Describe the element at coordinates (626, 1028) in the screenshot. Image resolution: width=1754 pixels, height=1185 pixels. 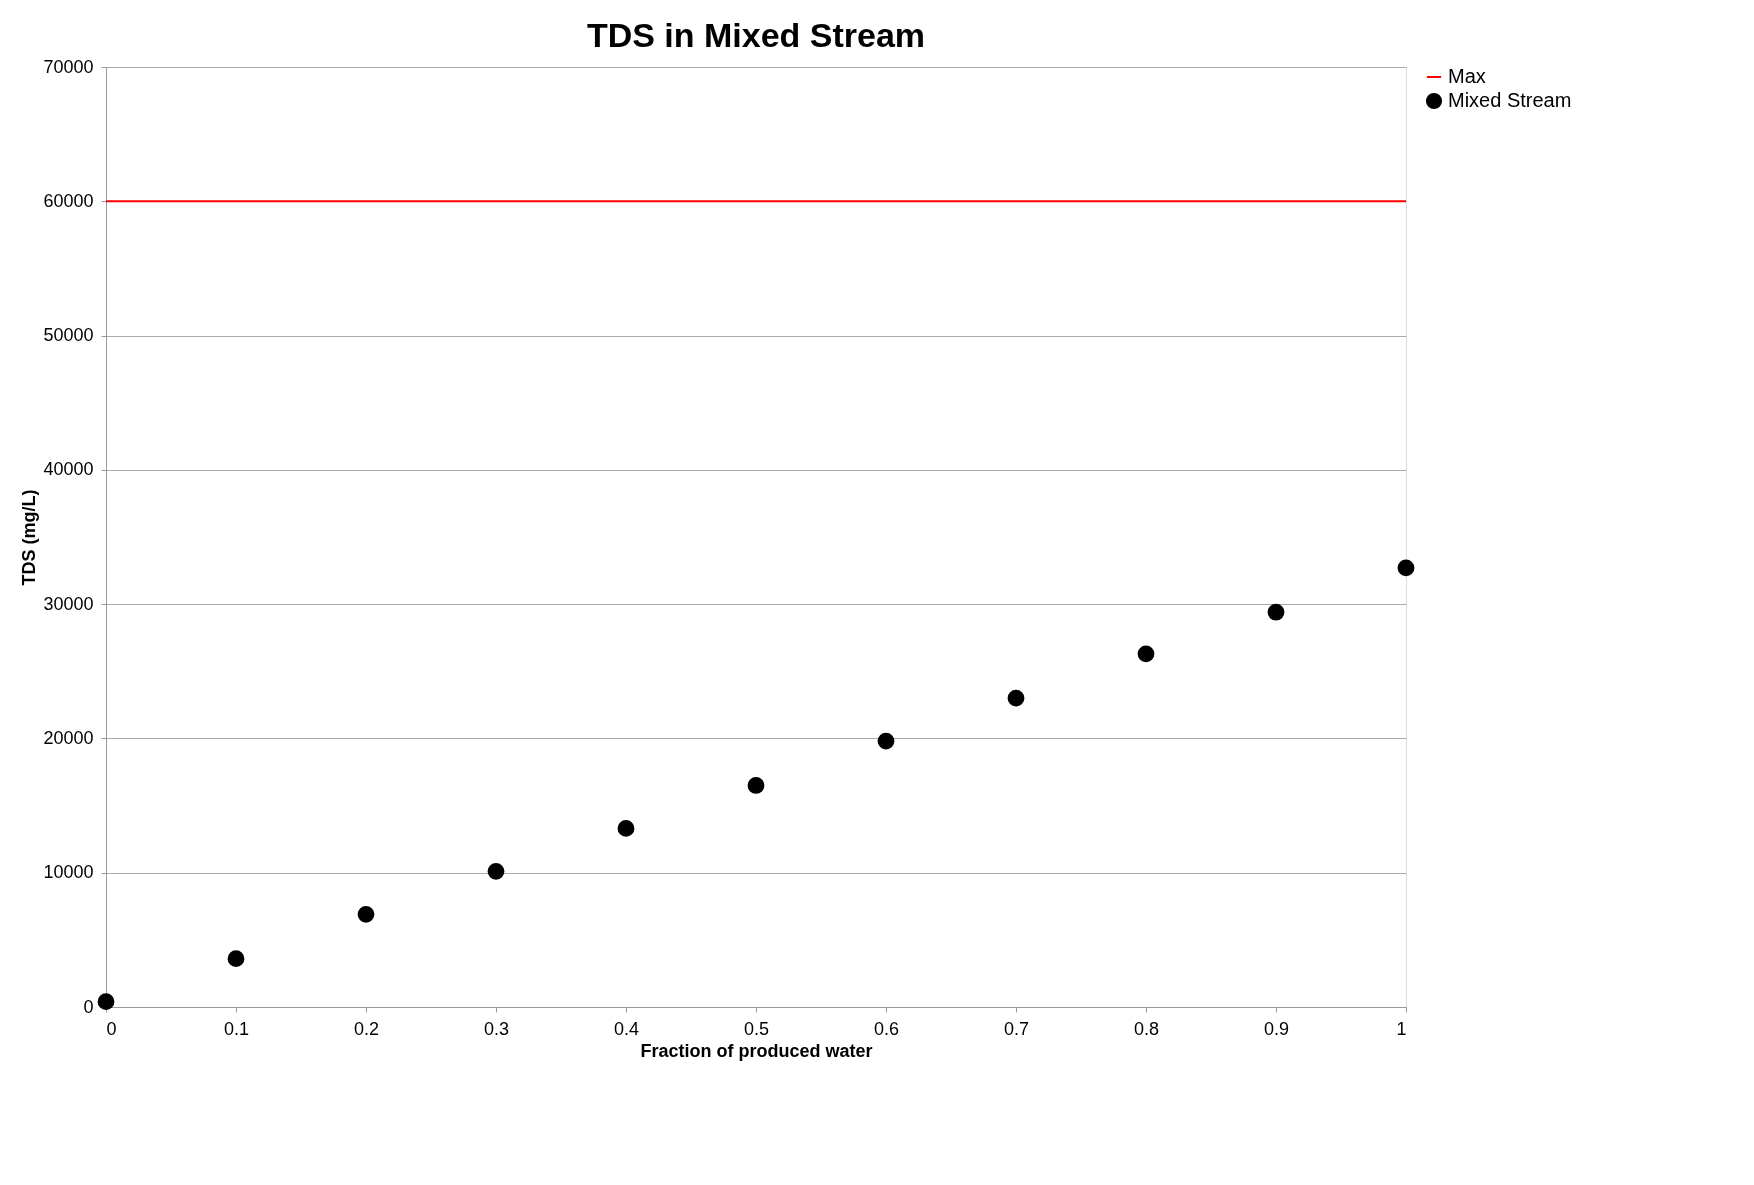
I see `x-tick-label: 0.4` at that location.